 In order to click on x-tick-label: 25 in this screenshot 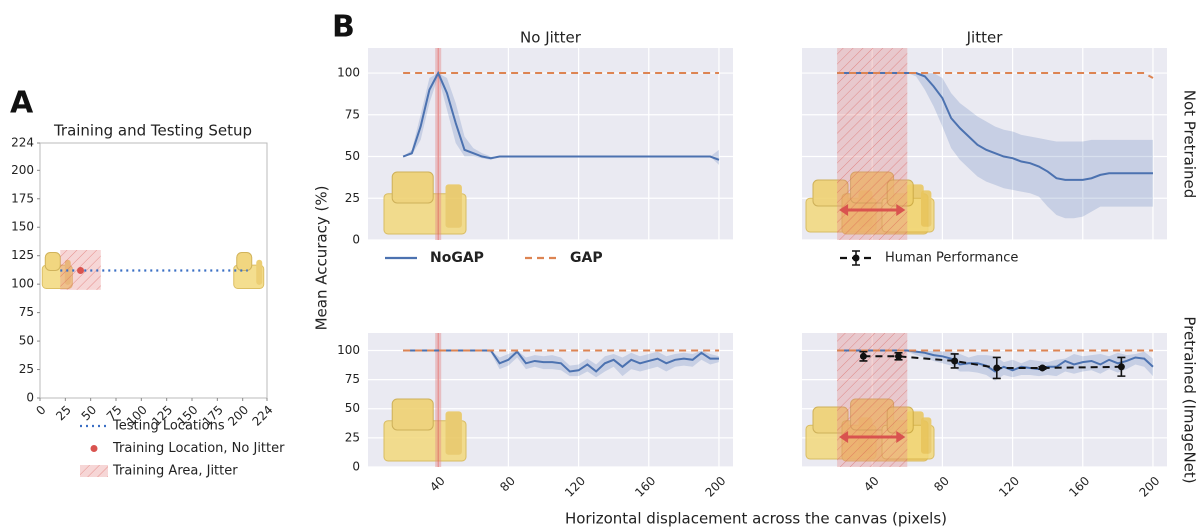, I will do `click(63, 413)`.